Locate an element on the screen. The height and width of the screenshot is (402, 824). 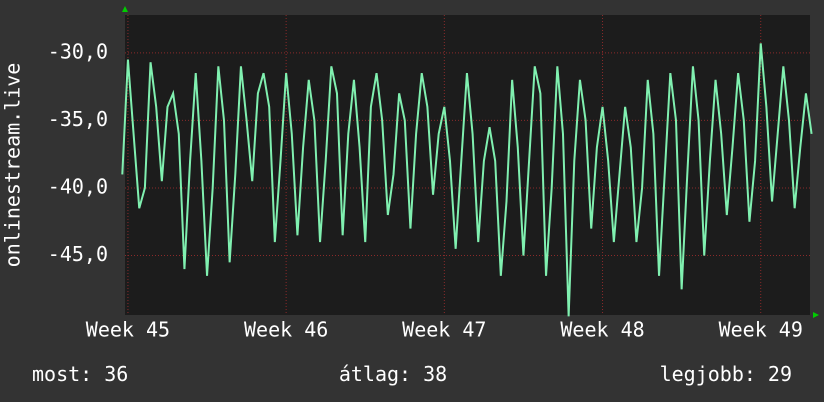
stat: legjobb: 29 is located at coordinates (726, 374).